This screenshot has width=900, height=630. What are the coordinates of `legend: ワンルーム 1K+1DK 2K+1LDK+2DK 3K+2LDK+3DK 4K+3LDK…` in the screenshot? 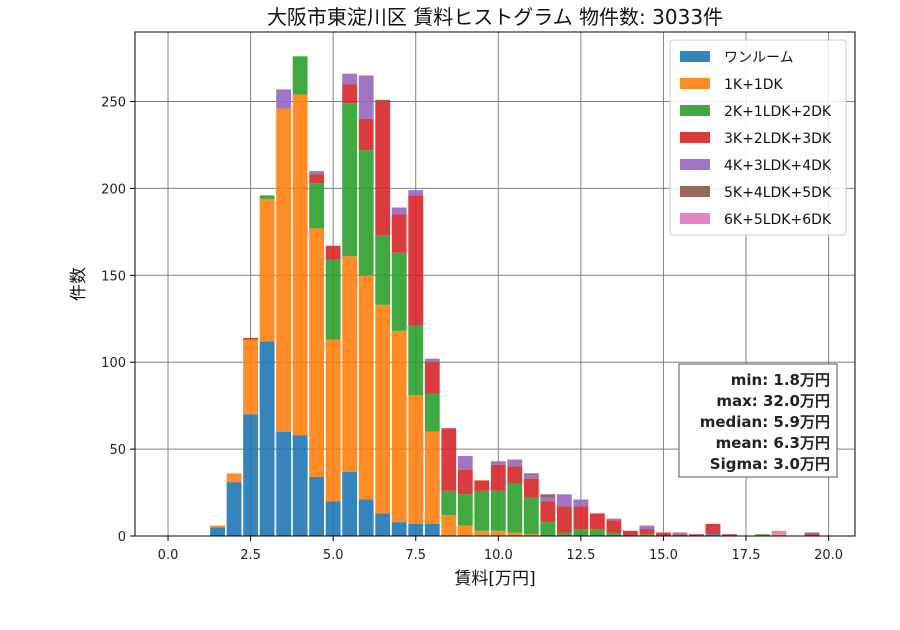 It's located at (758, 137).